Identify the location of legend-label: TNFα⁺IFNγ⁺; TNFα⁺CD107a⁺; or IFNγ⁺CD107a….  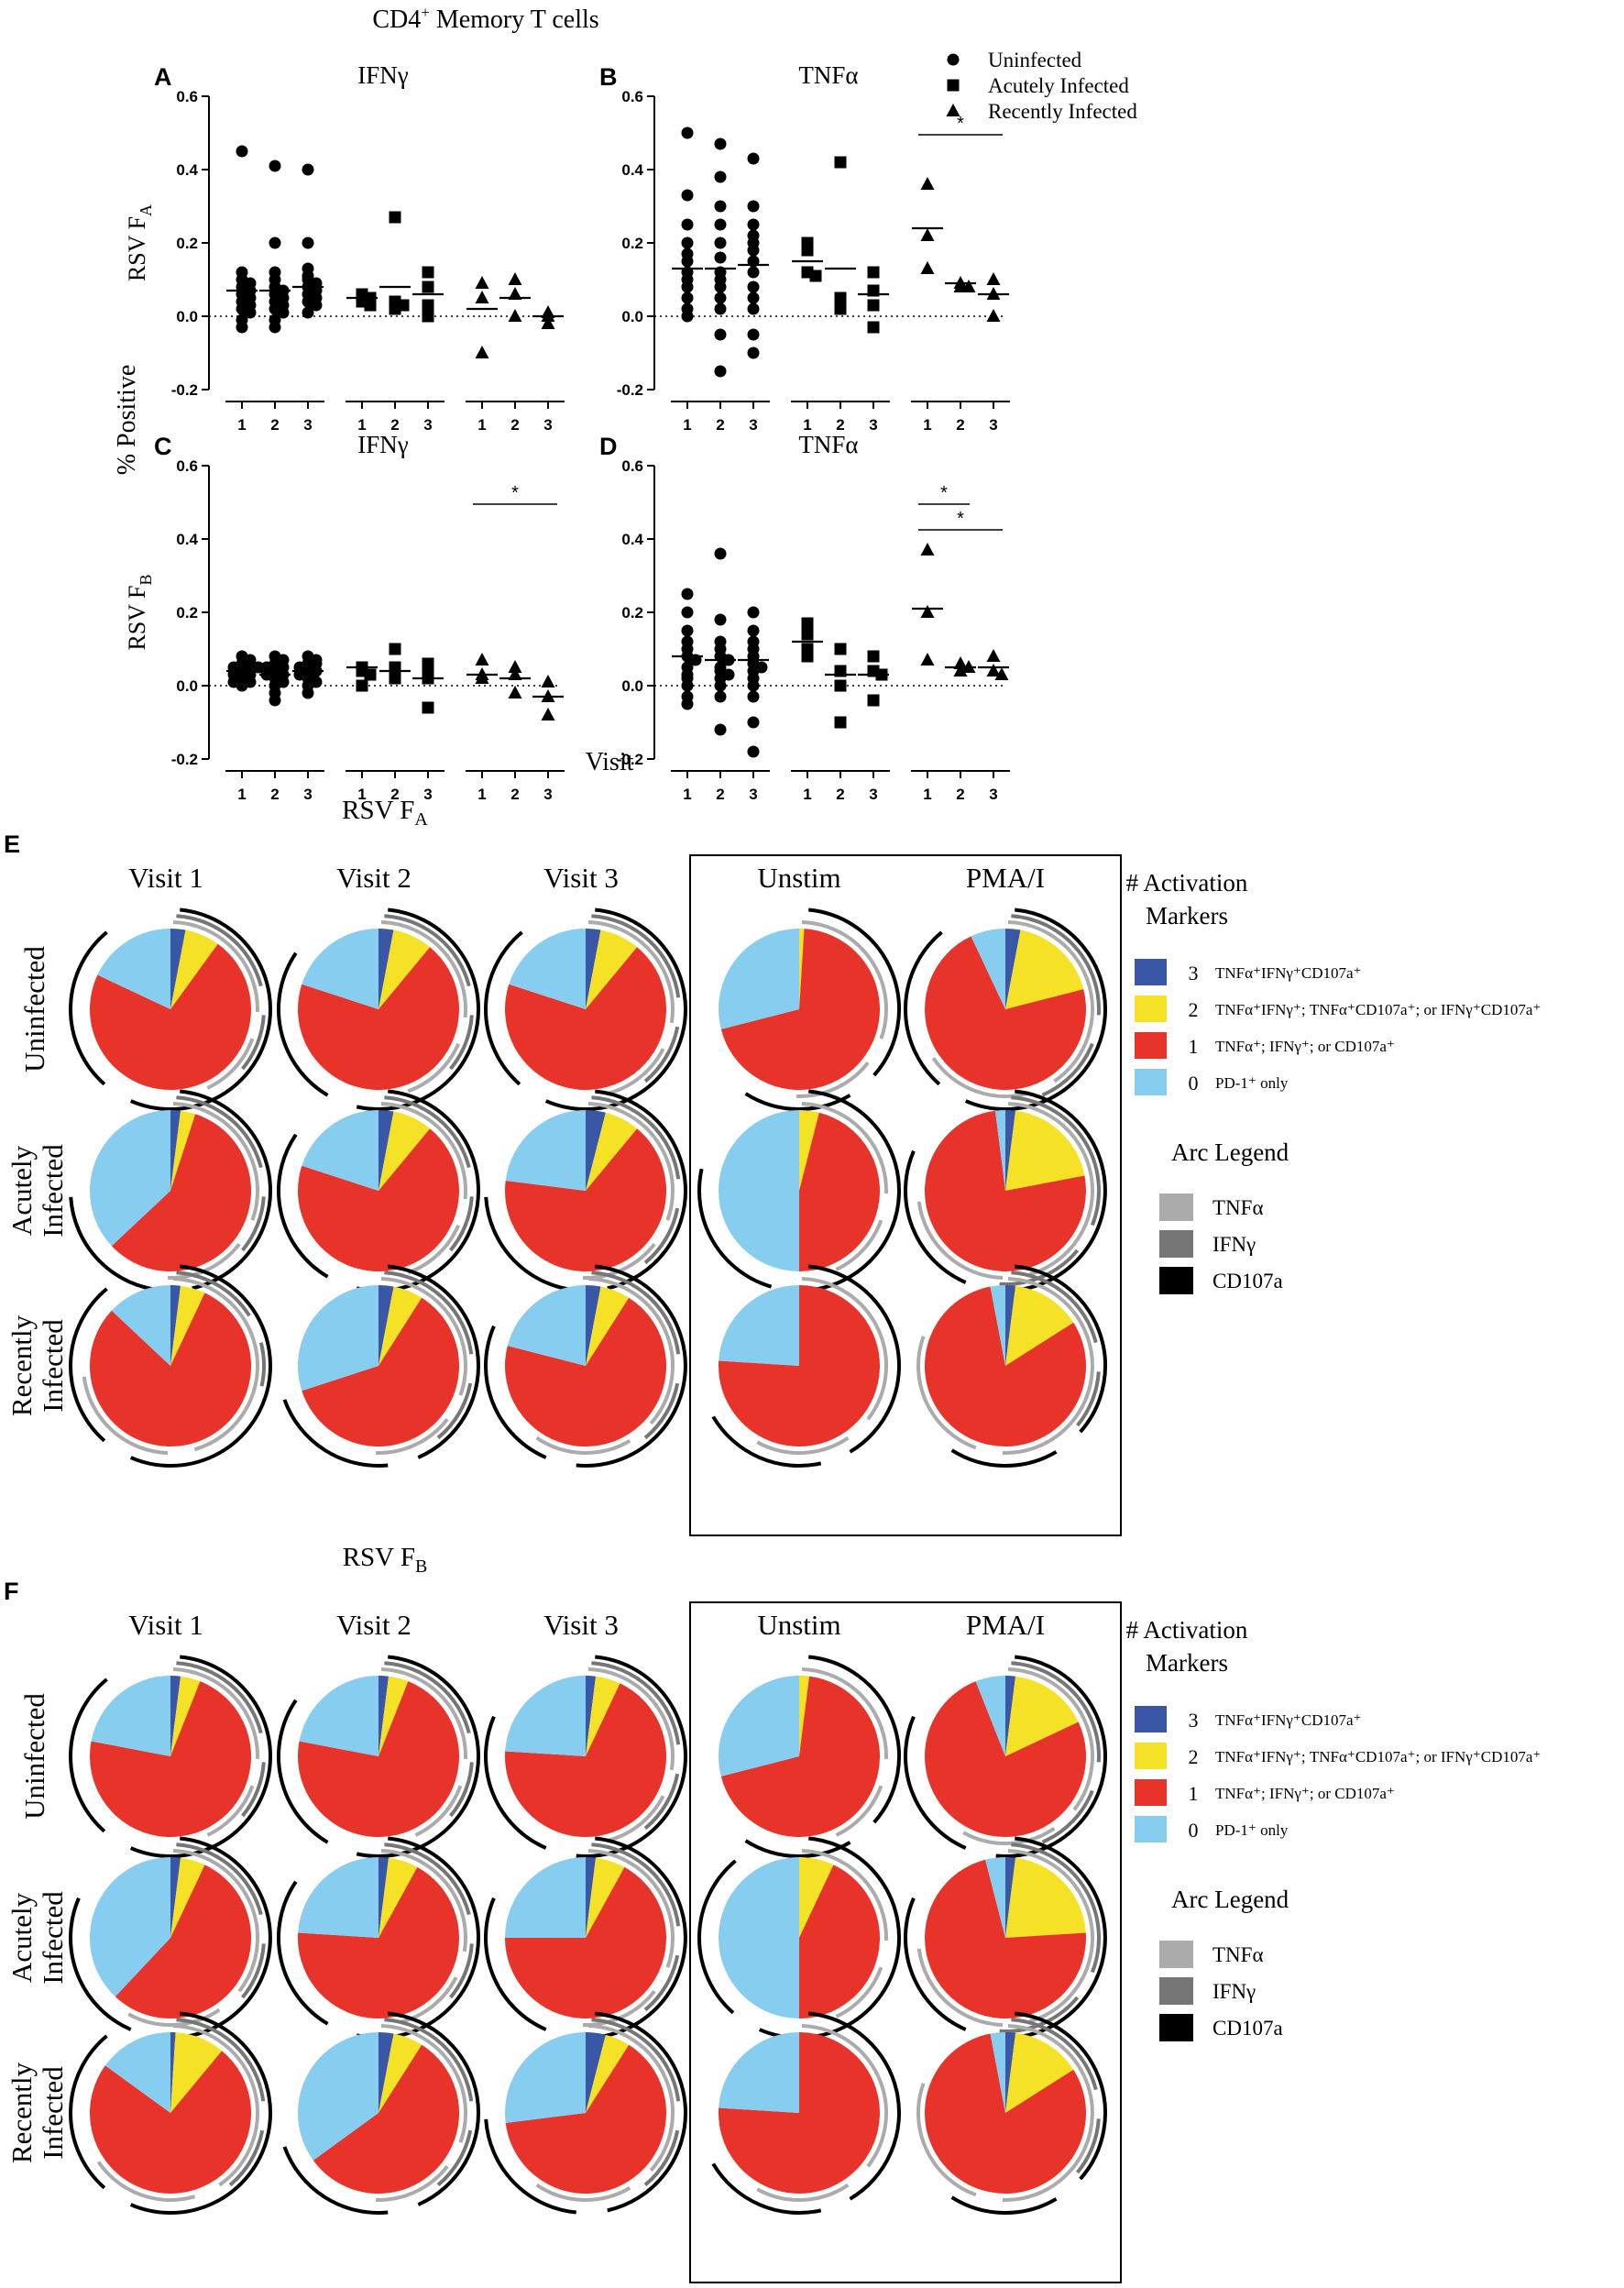
(1378, 1757).